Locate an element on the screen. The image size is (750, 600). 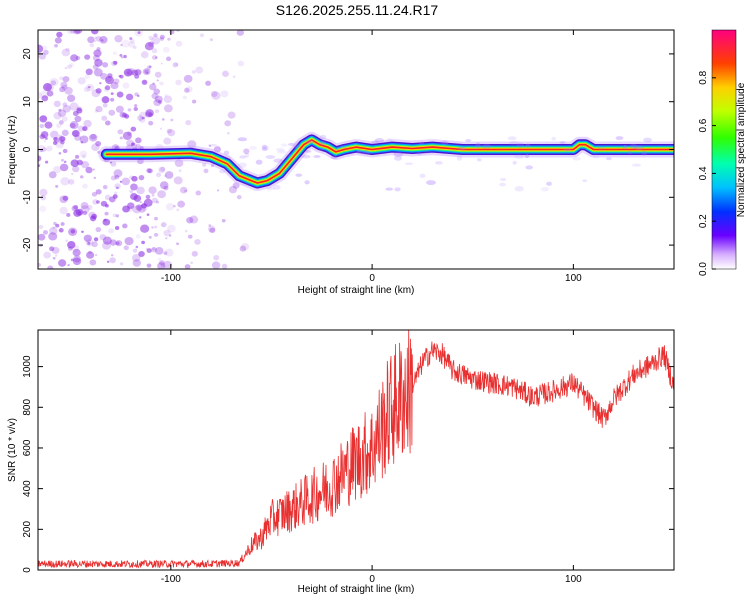
snr-ytick-label: 200 is located at coordinates (27, 529).